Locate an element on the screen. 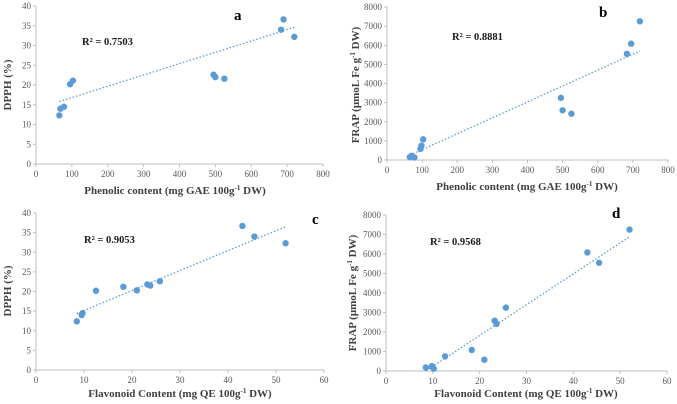 The height and width of the screenshot is (404, 677). y-tick-label: 2000 is located at coordinates (372, 332).